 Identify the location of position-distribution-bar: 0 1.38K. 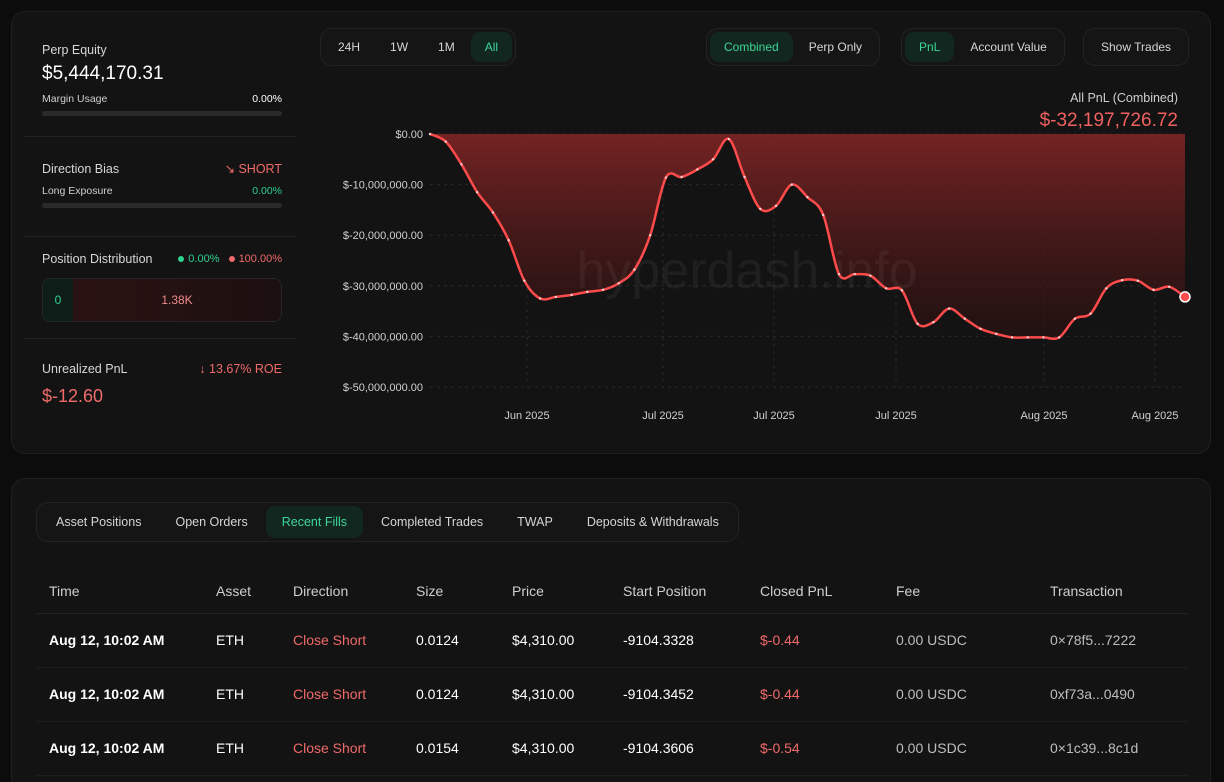
(162, 300).